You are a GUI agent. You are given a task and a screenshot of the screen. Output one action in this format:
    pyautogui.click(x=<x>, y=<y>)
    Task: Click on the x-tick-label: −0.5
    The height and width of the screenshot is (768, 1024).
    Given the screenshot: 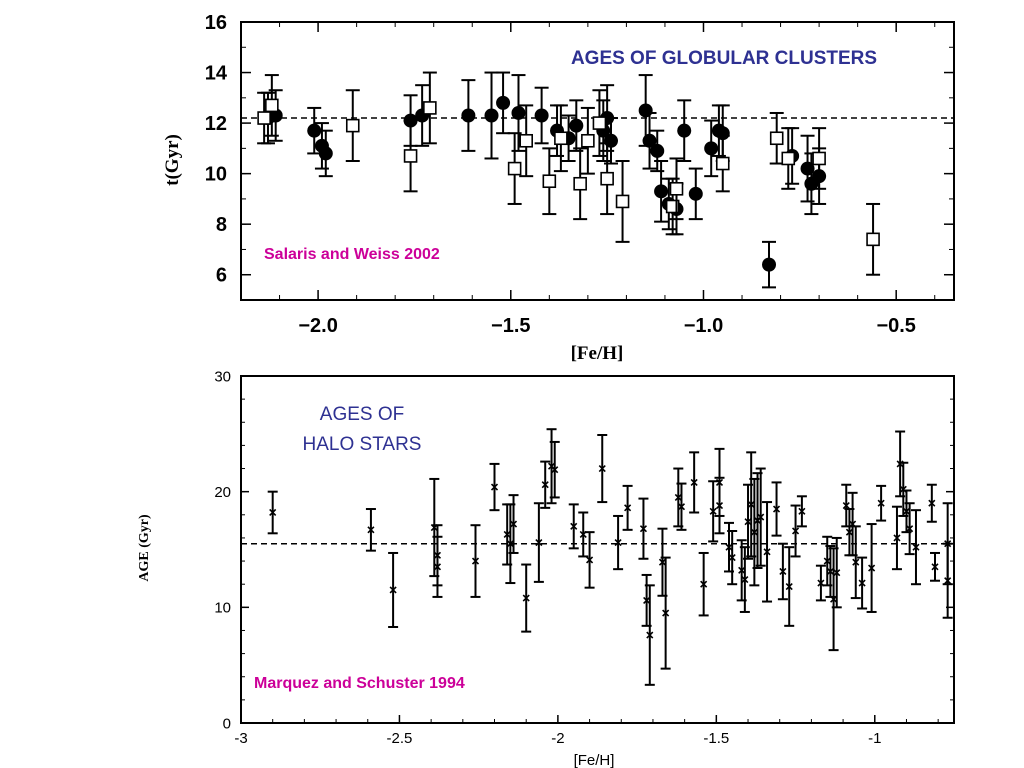 What is the action you would take?
    pyautogui.click(x=895, y=326)
    